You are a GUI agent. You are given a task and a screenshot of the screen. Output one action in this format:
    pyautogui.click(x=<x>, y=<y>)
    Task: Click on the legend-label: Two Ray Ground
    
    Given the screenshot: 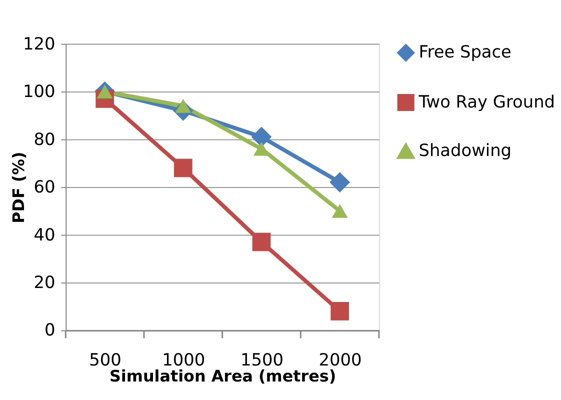 What is the action you would take?
    pyautogui.click(x=487, y=101)
    